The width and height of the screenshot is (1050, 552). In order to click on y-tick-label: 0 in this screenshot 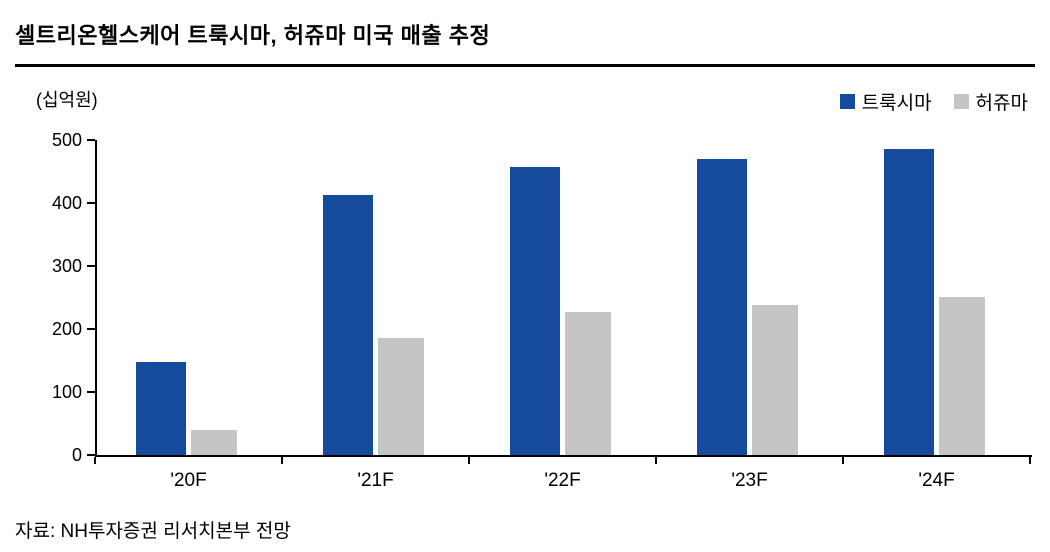, I will do `click(76, 455)`.